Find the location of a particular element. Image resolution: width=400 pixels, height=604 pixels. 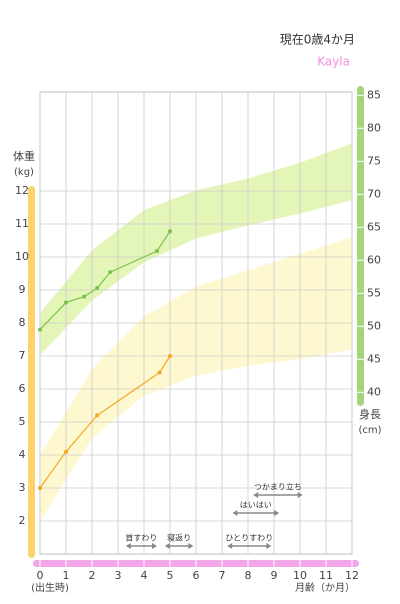

y-unit: (kg) is located at coordinates (24, 172).